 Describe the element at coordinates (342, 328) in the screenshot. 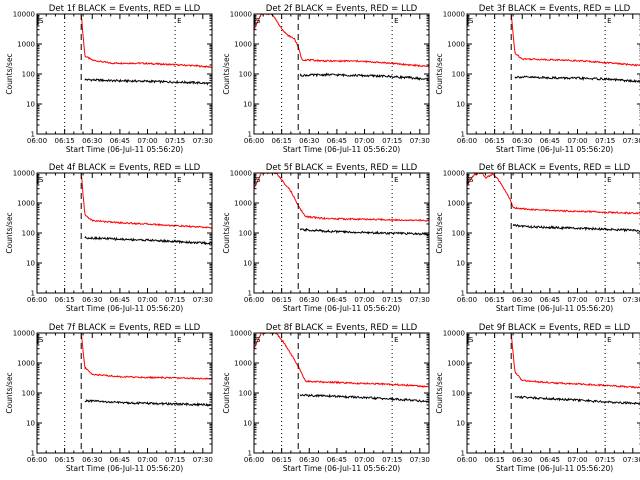

I see `panel-title: Det 8f BLACK = Events, RED = LLD` at that location.